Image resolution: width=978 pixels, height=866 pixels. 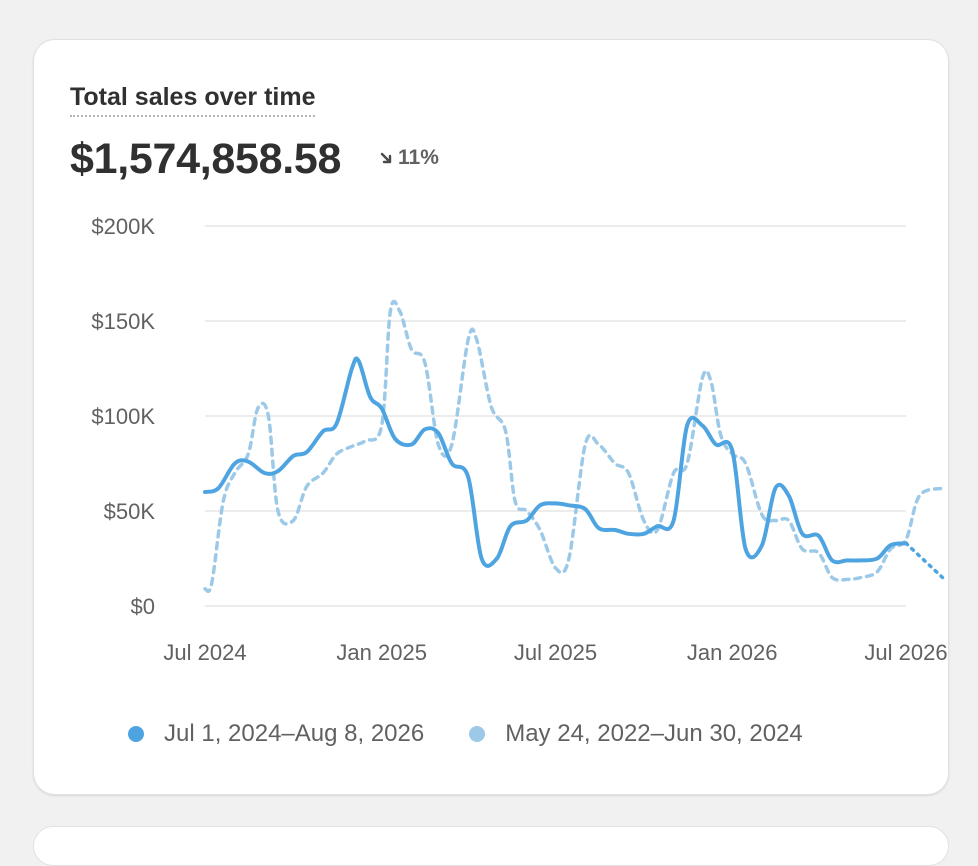 What do you see at coordinates (143, 606) in the screenshot?
I see `y-tick-label: $0` at bounding box center [143, 606].